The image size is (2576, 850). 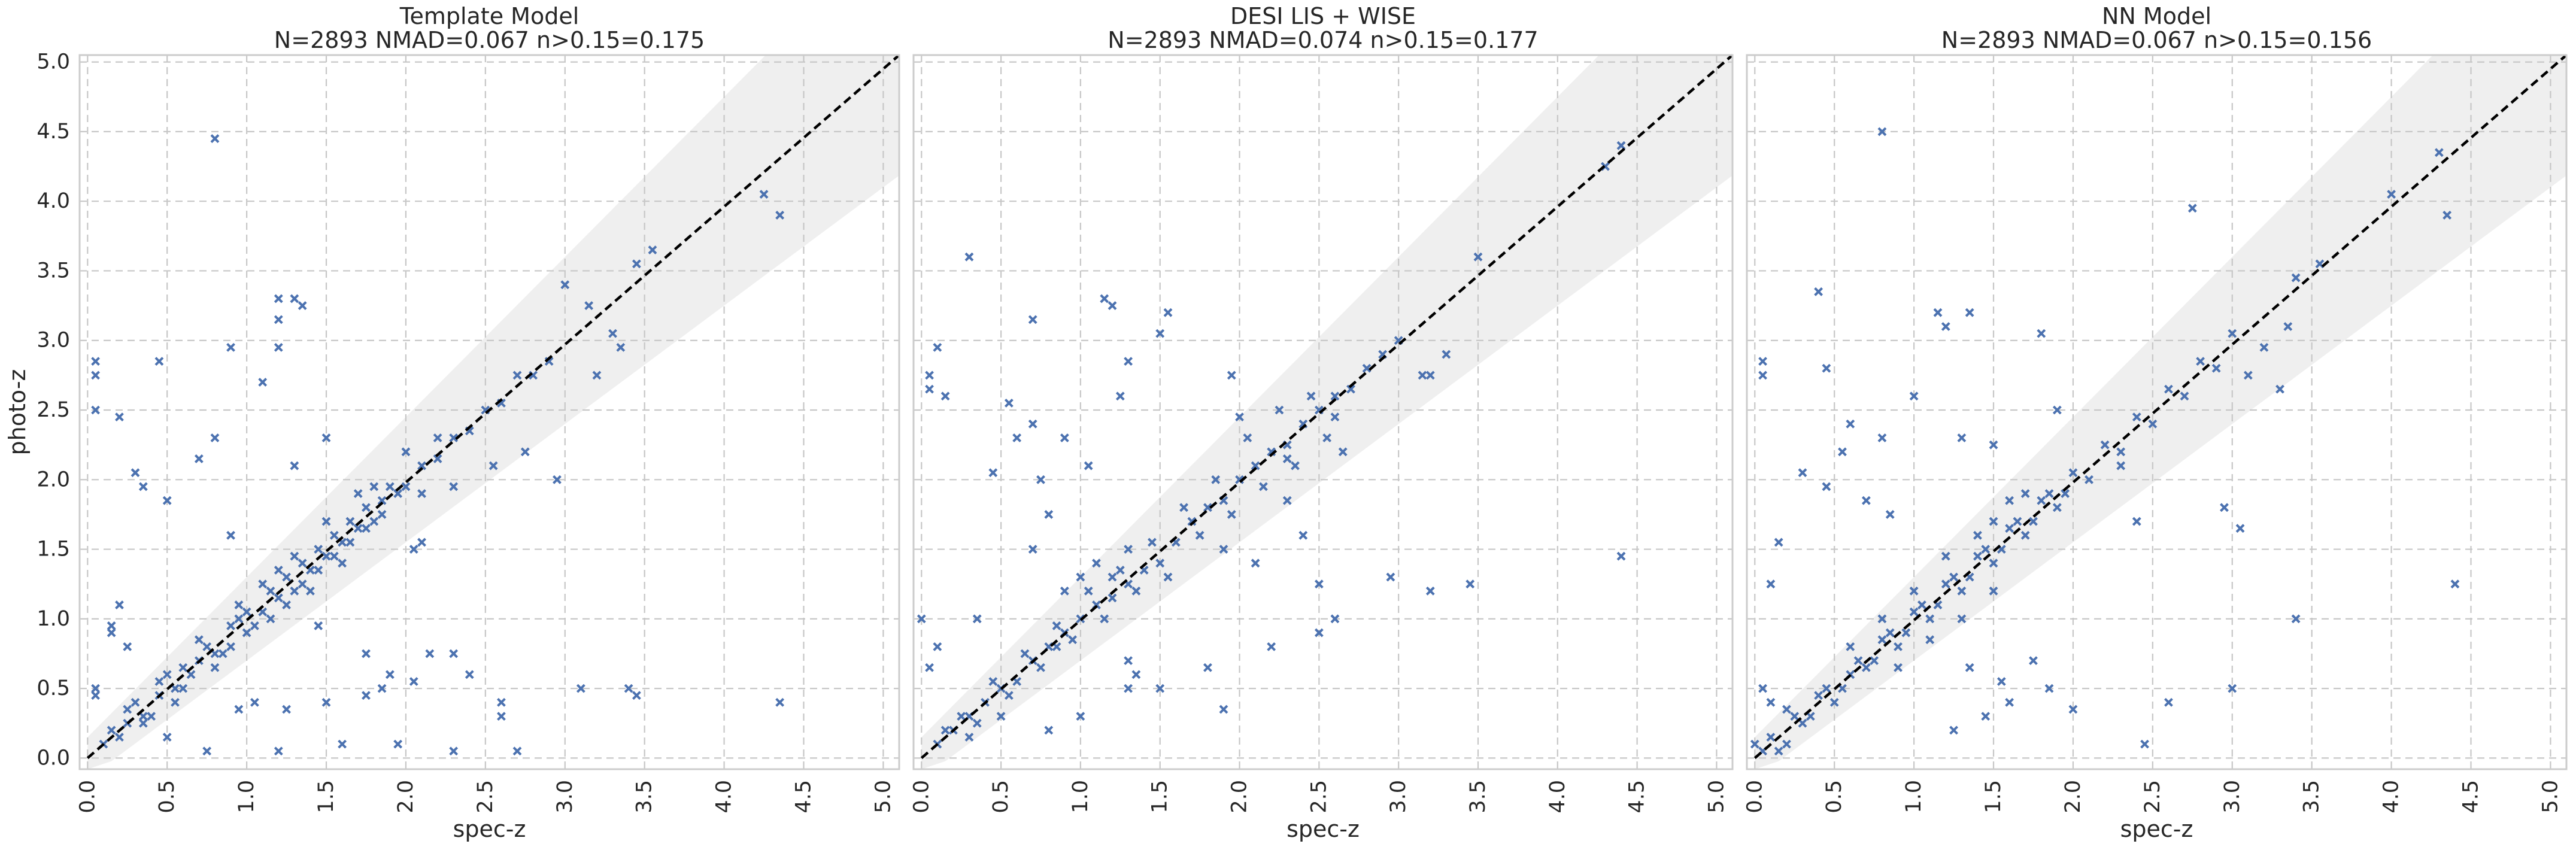 I want to click on x-tick-label: 2.0, so click(x=406, y=796).